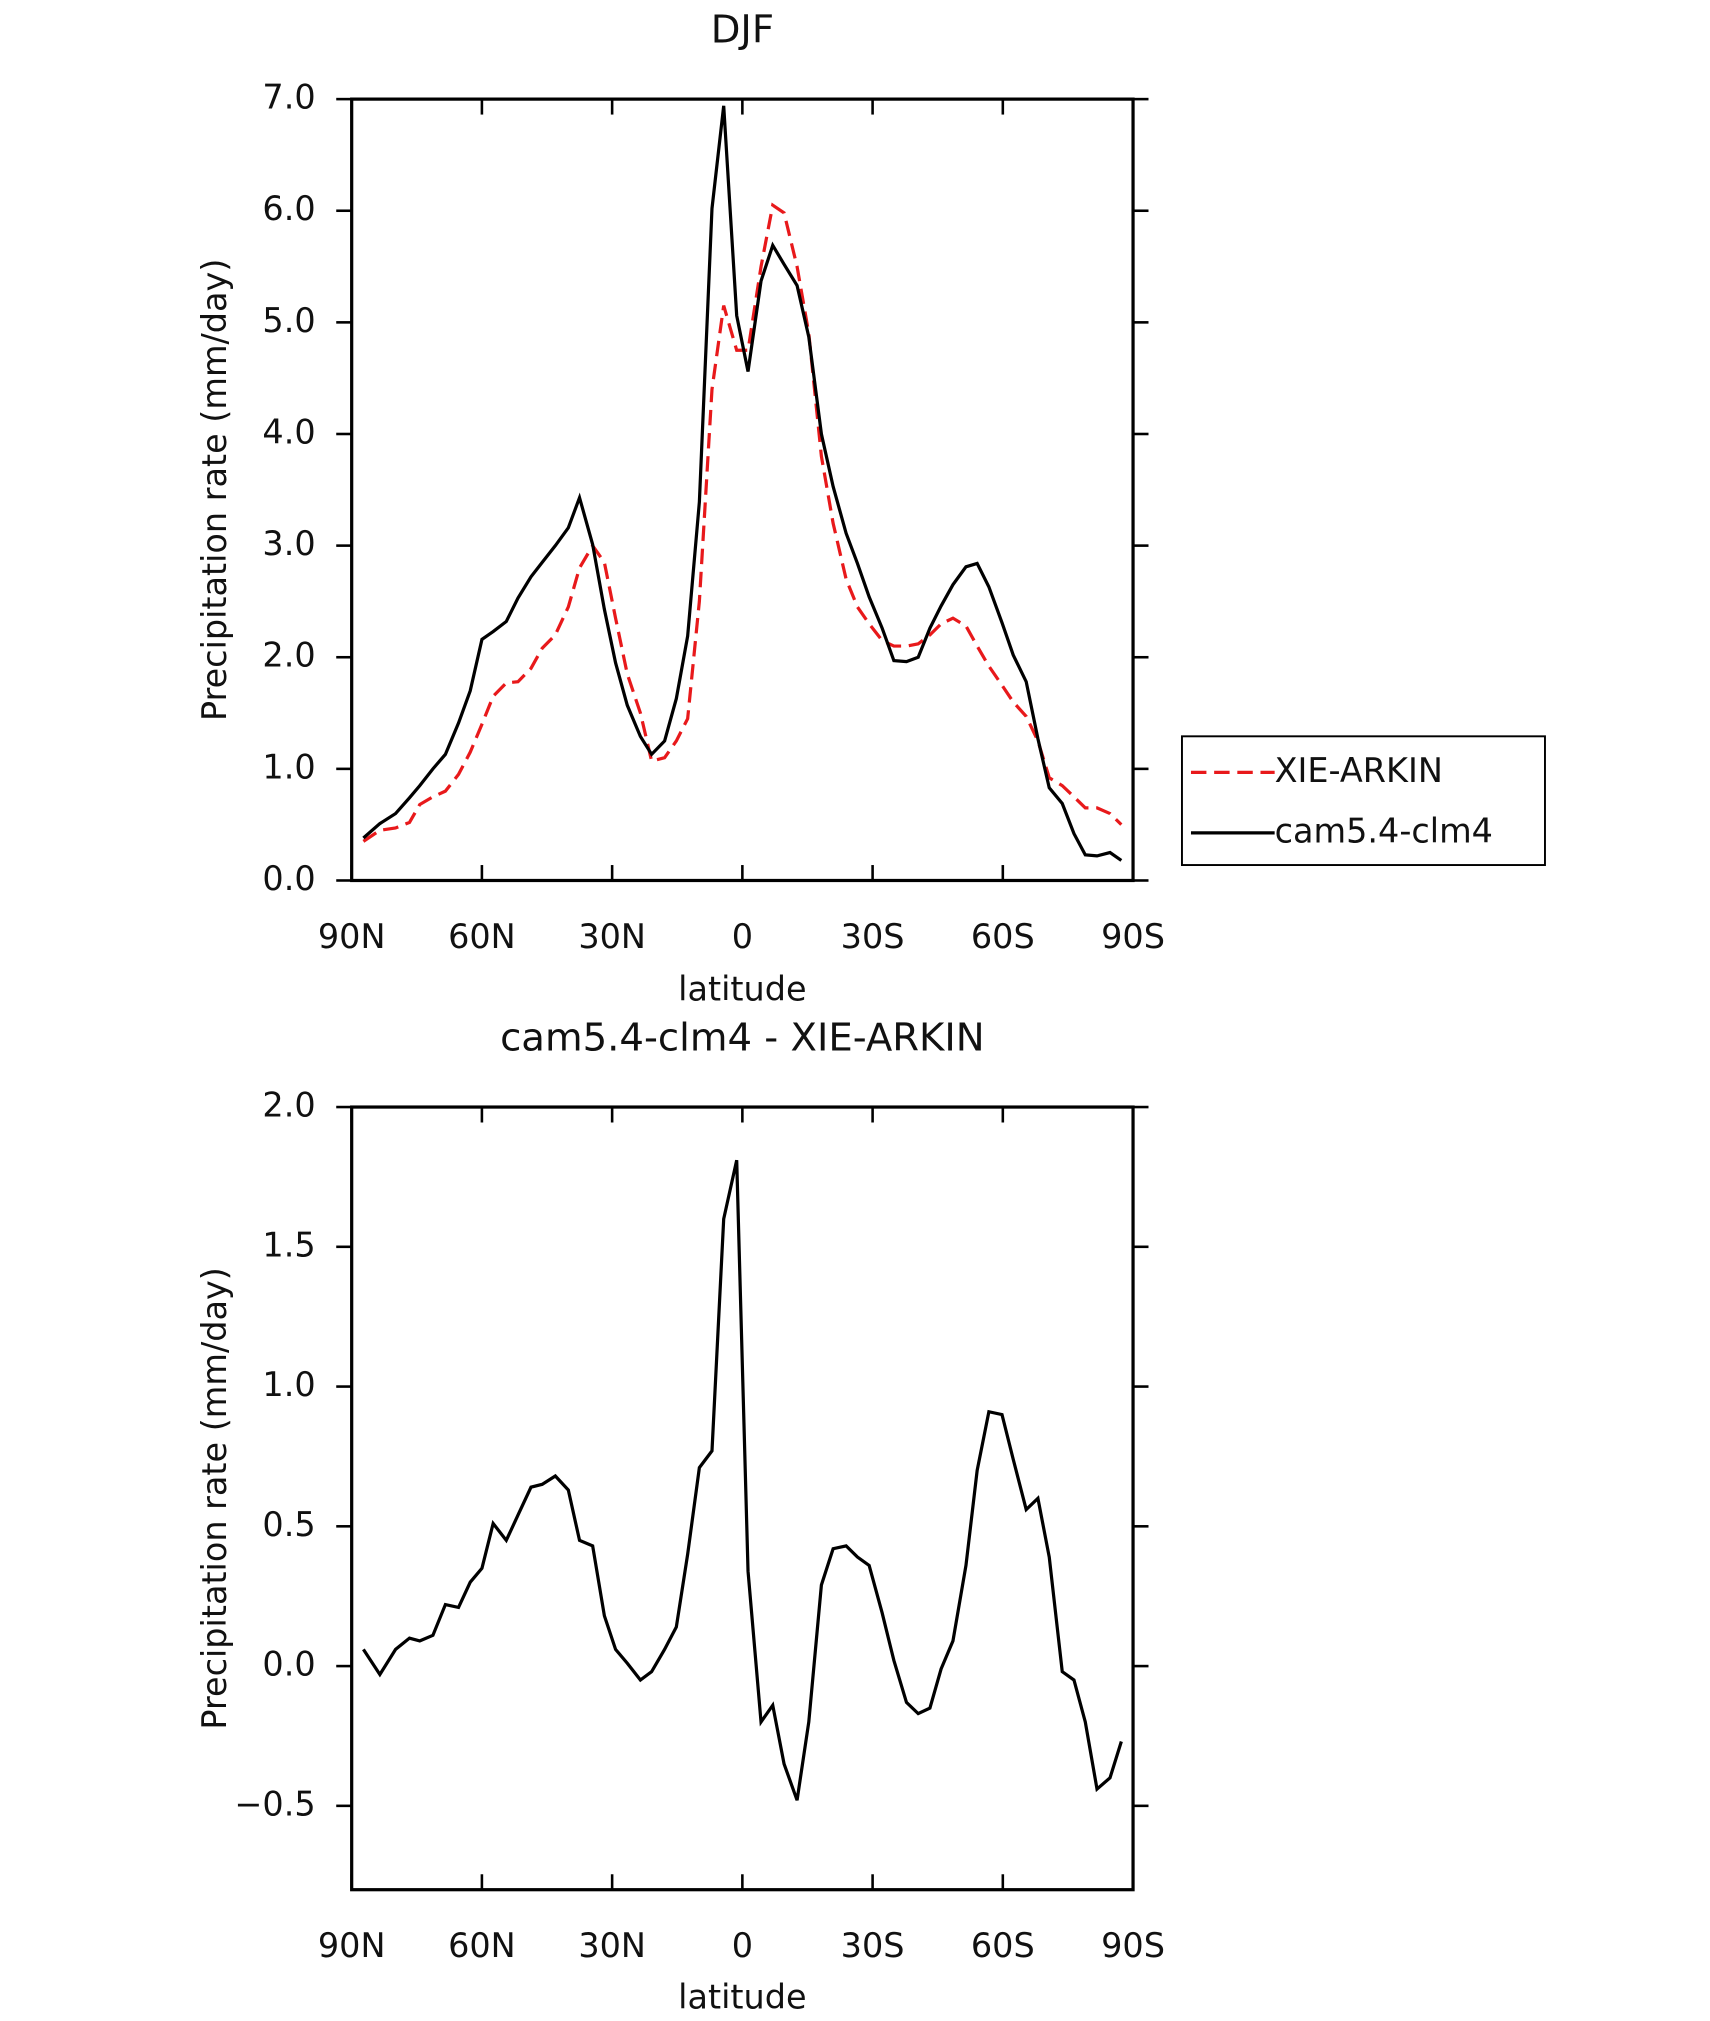 The height and width of the screenshot is (2021, 1710). I want to click on legend-label: XIE-ARKIN, so click(1359, 770).